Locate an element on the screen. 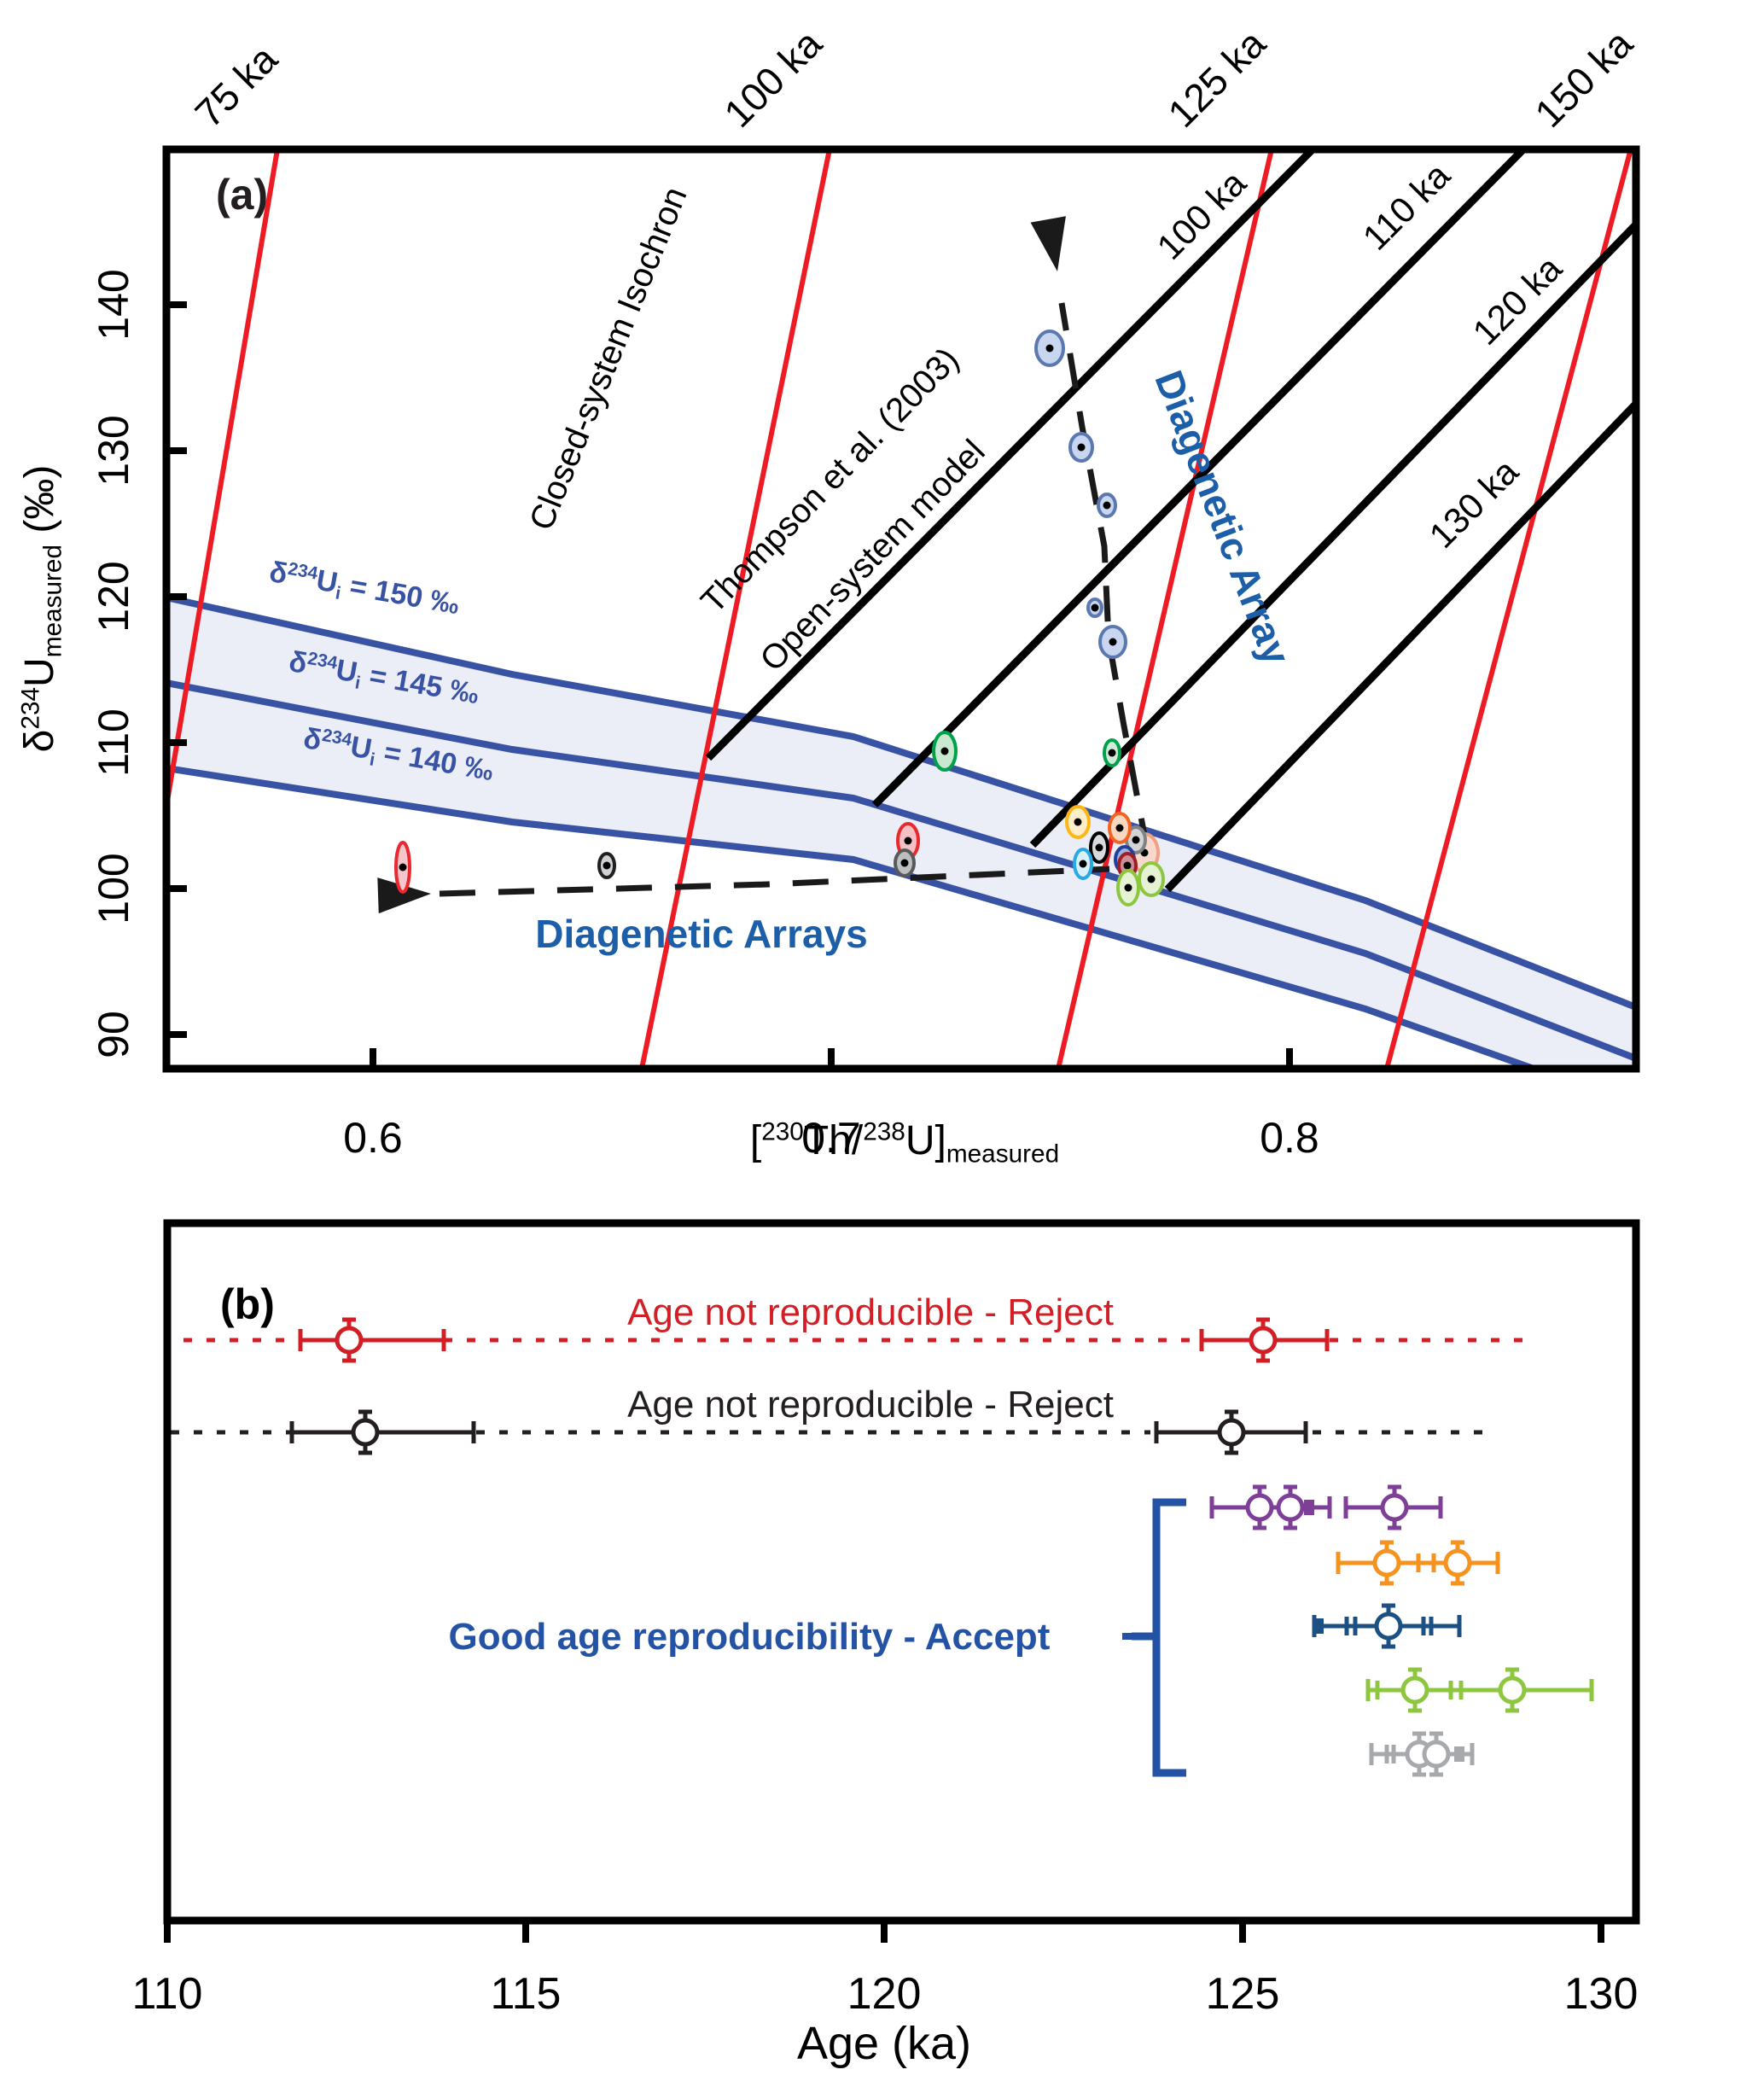 The image size is (1764, 2087). data-ellipse-reject-gray-center is located at coordinates (607, 865).